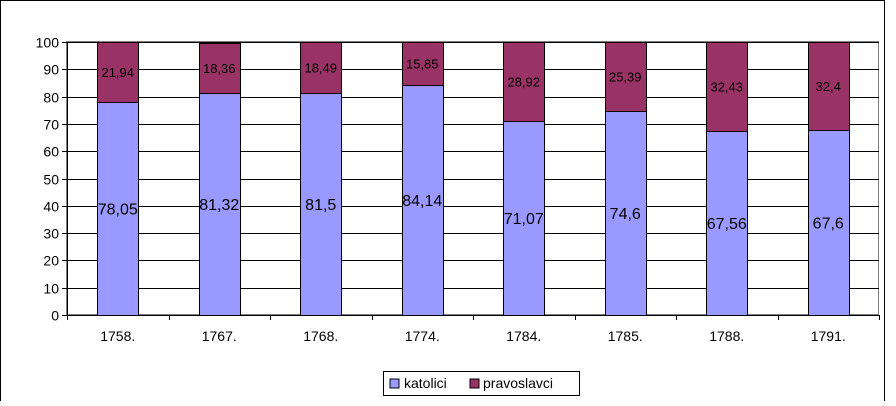 The width and height of the screenshot is (896, 406). Describe the element at coordinates (727, 224) in the screenshot. I see `data-label-katolici: 67,56` at that location.